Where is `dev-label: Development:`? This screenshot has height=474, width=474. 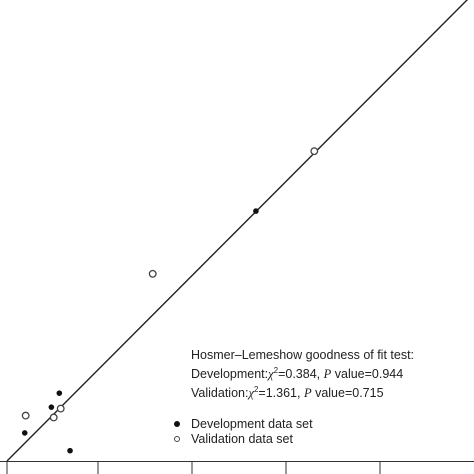 dev-label: Development: is located at coordinates (230, 374).